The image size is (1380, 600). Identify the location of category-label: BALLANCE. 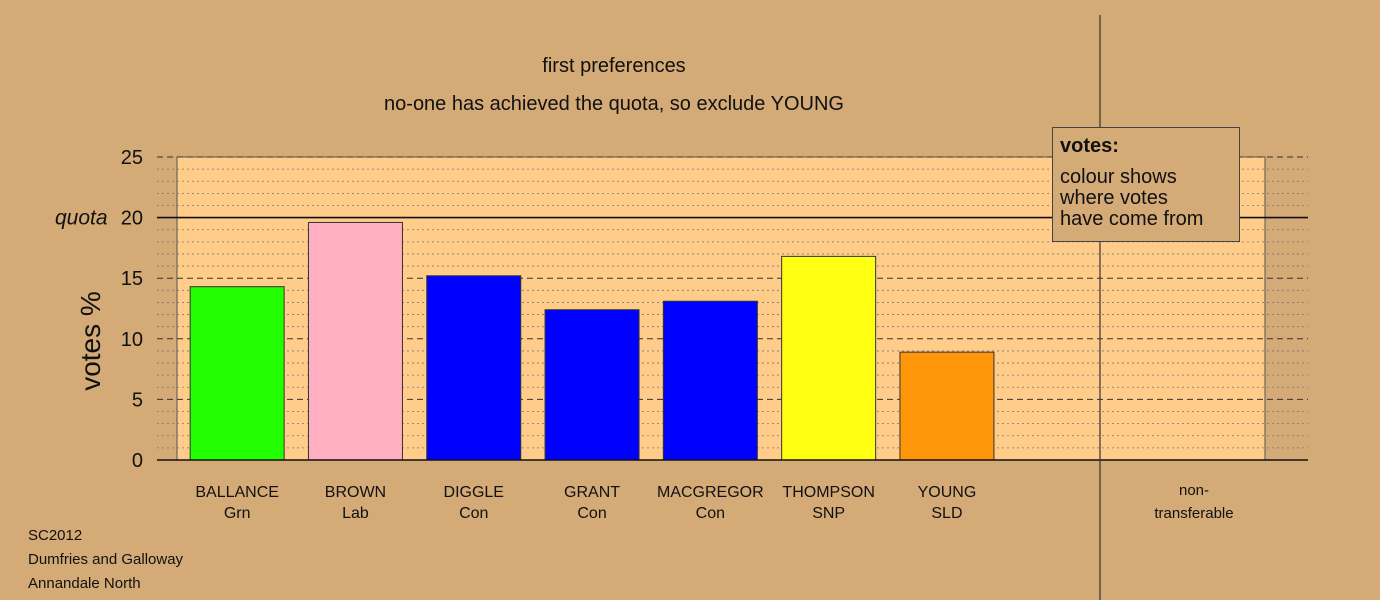
(237, 492).